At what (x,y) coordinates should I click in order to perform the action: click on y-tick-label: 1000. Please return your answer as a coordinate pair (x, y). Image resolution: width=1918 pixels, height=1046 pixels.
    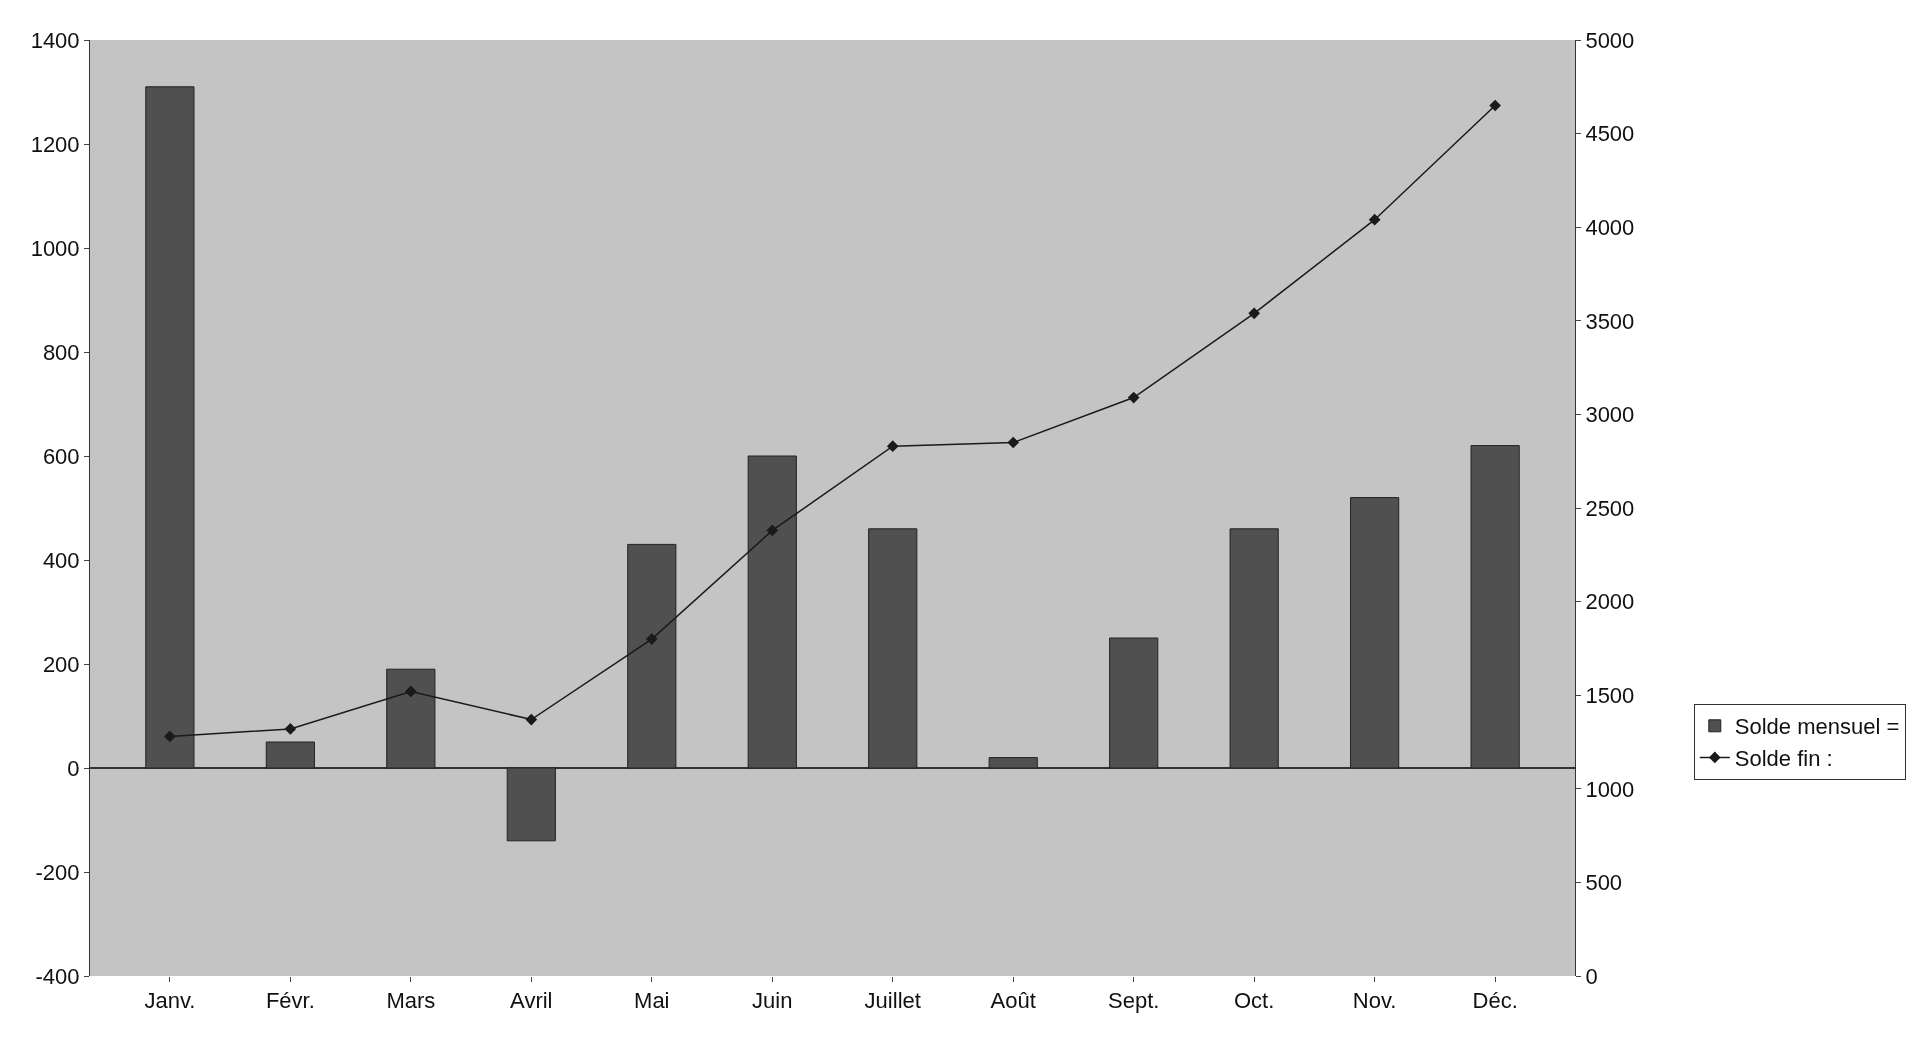
    Looking at the image, I should click on (55, 248).